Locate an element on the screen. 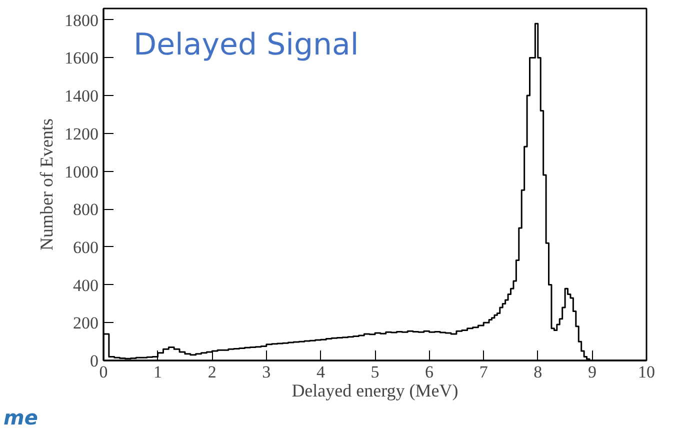  y-tick-label: 800 is located at coordinates (85, 210).